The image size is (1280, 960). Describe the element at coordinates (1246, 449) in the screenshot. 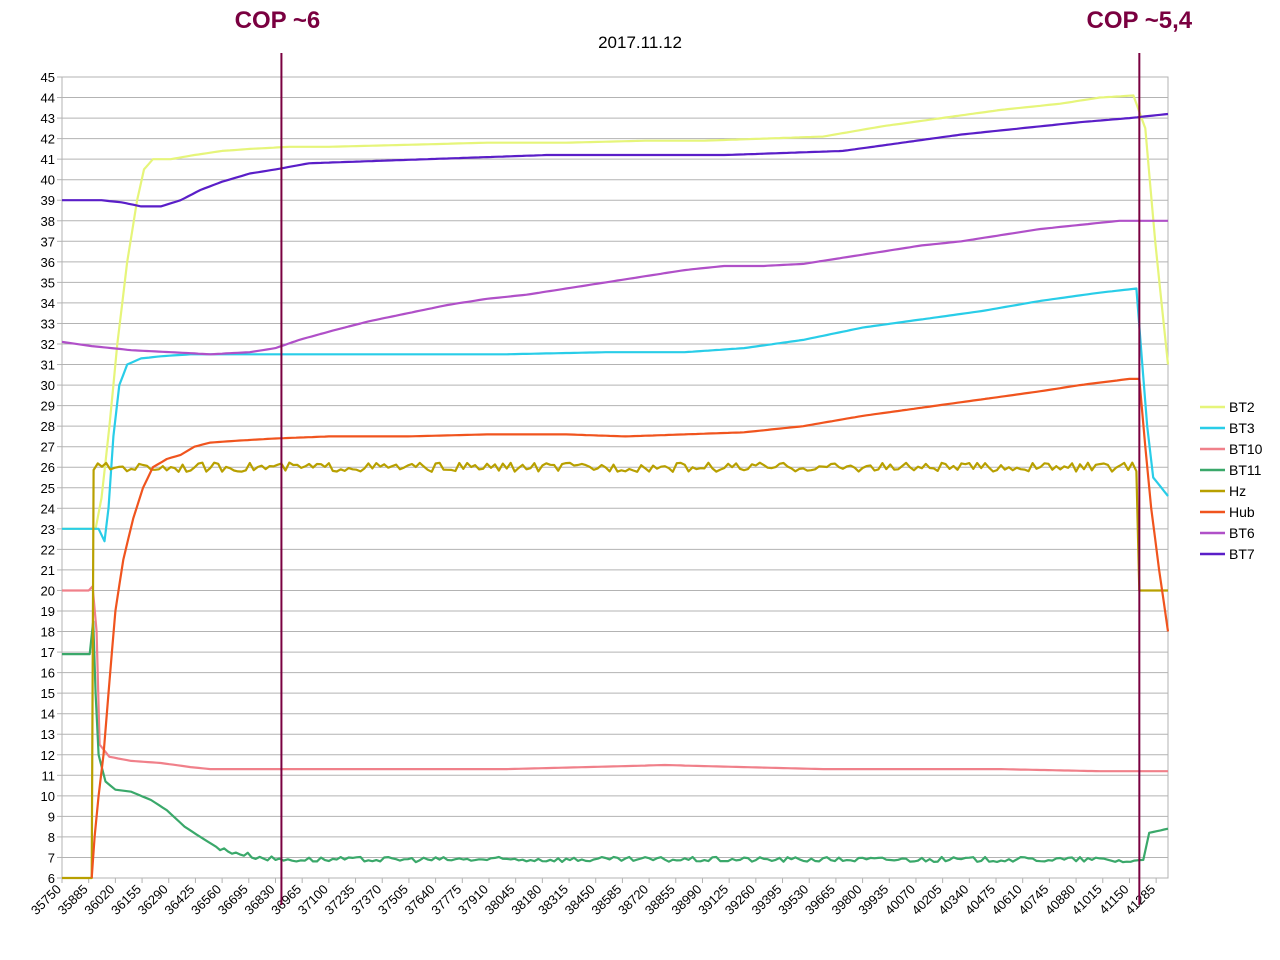

I see `legend-entry: BT10` at that location.